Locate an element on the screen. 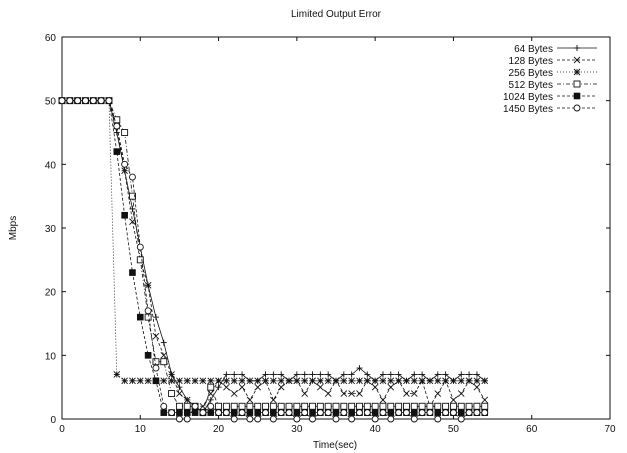  x-tick-label: 70 is located at coordinates (610, 429).